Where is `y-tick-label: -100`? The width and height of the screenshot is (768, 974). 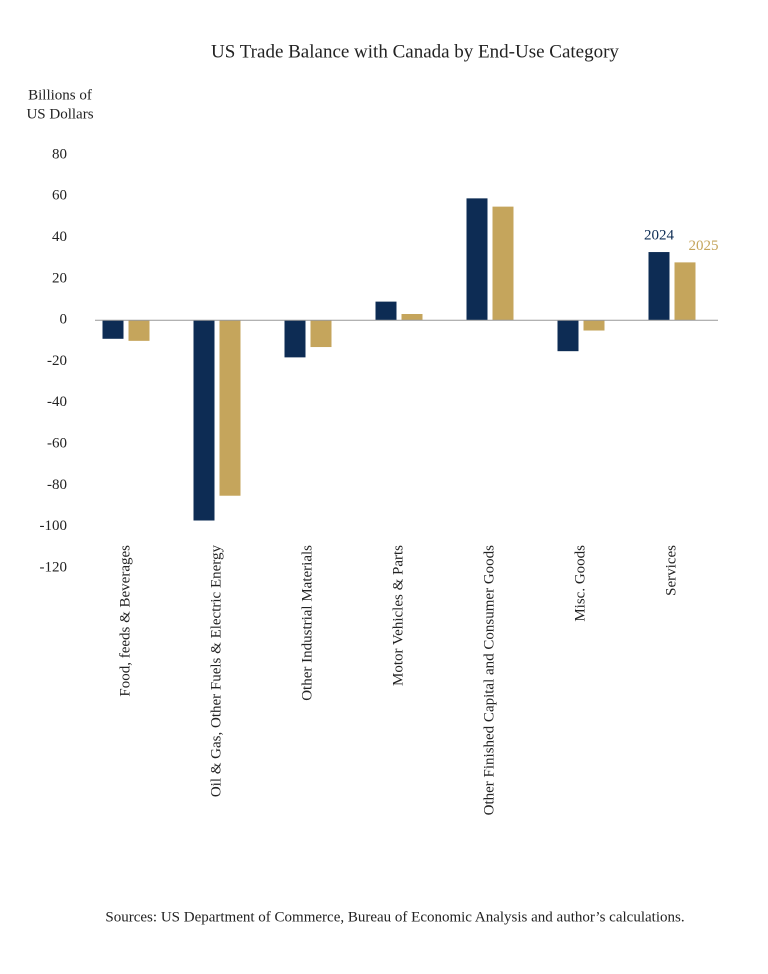 y-tick-label: -100 is located at coordinates (54, 526).